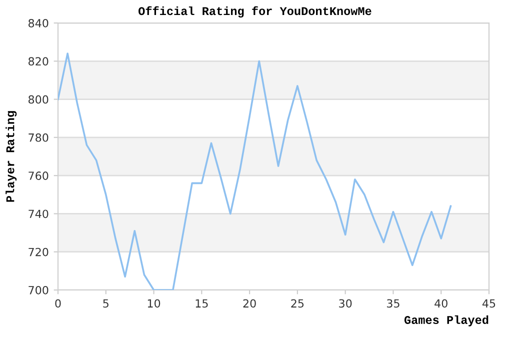 The width and height of the screenshot is (510, 340). What do you see at coordinates (38, 290) in the screenshot?
I see `y-tick-label: 700` at bounding box center [38, 290].